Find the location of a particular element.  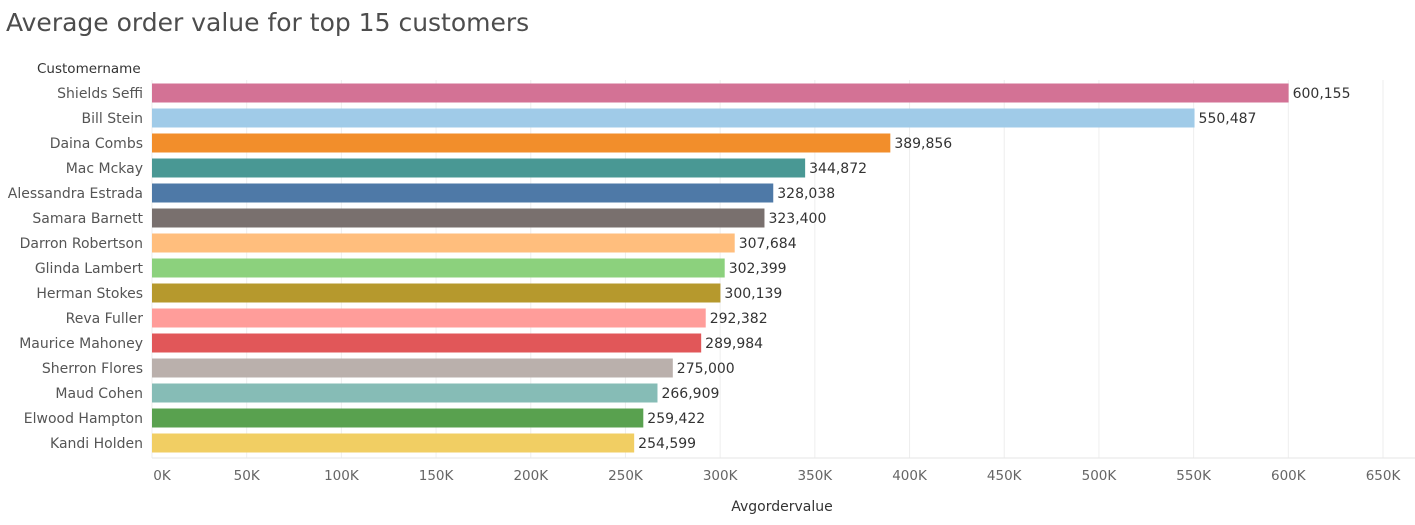

chart-title: Average order value for top 15 customers is located at coordinates (268, 22).